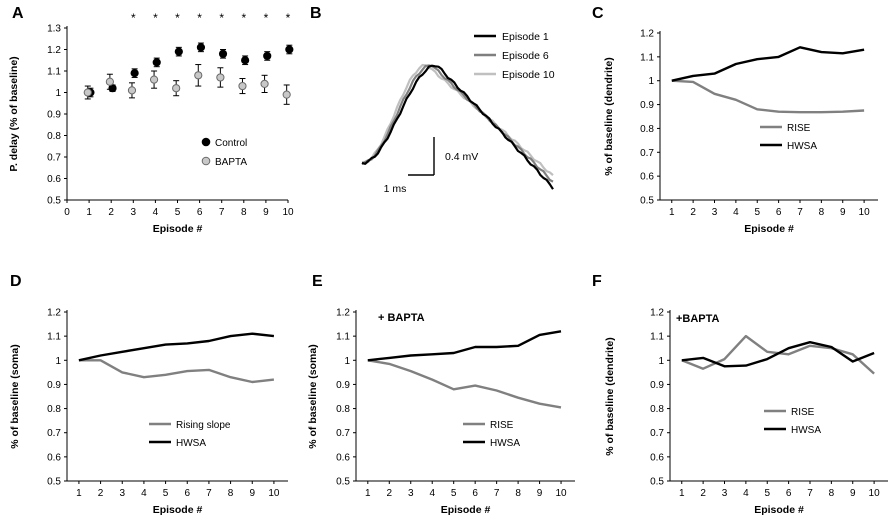  I want to click on legend-label: Rising slope, so click(203, 425).